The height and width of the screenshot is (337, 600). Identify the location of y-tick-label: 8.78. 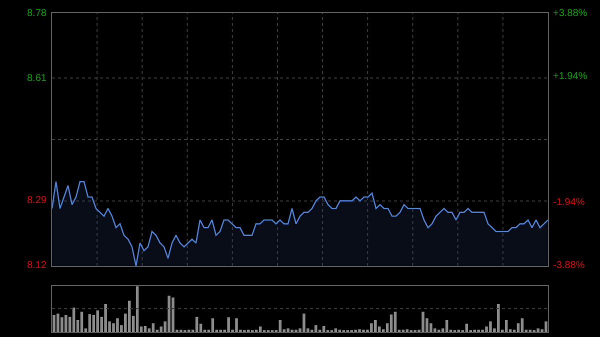
(37, 13).